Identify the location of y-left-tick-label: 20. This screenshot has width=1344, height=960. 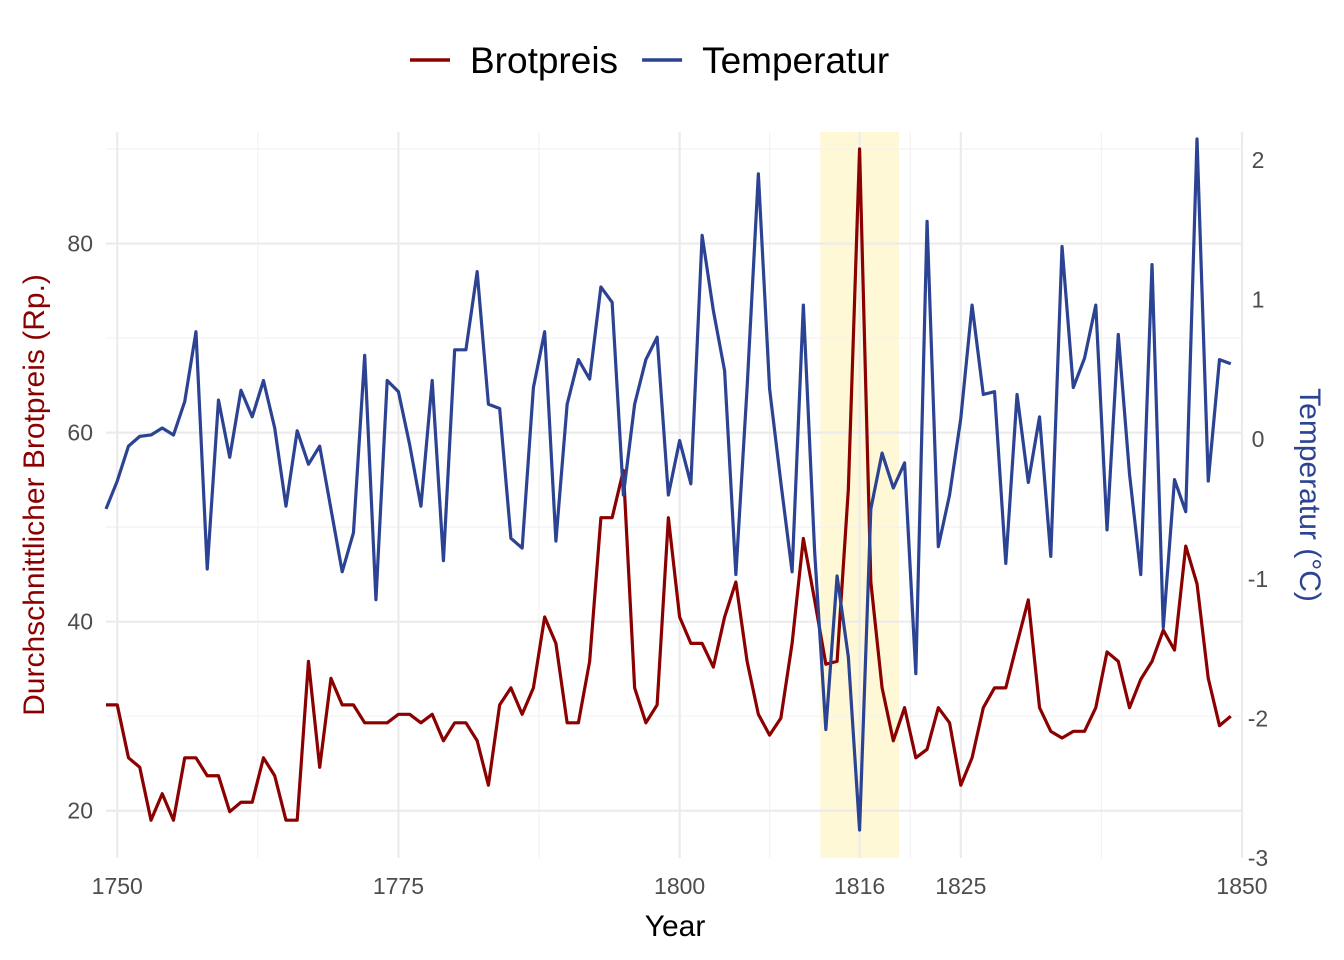
(80, 811).